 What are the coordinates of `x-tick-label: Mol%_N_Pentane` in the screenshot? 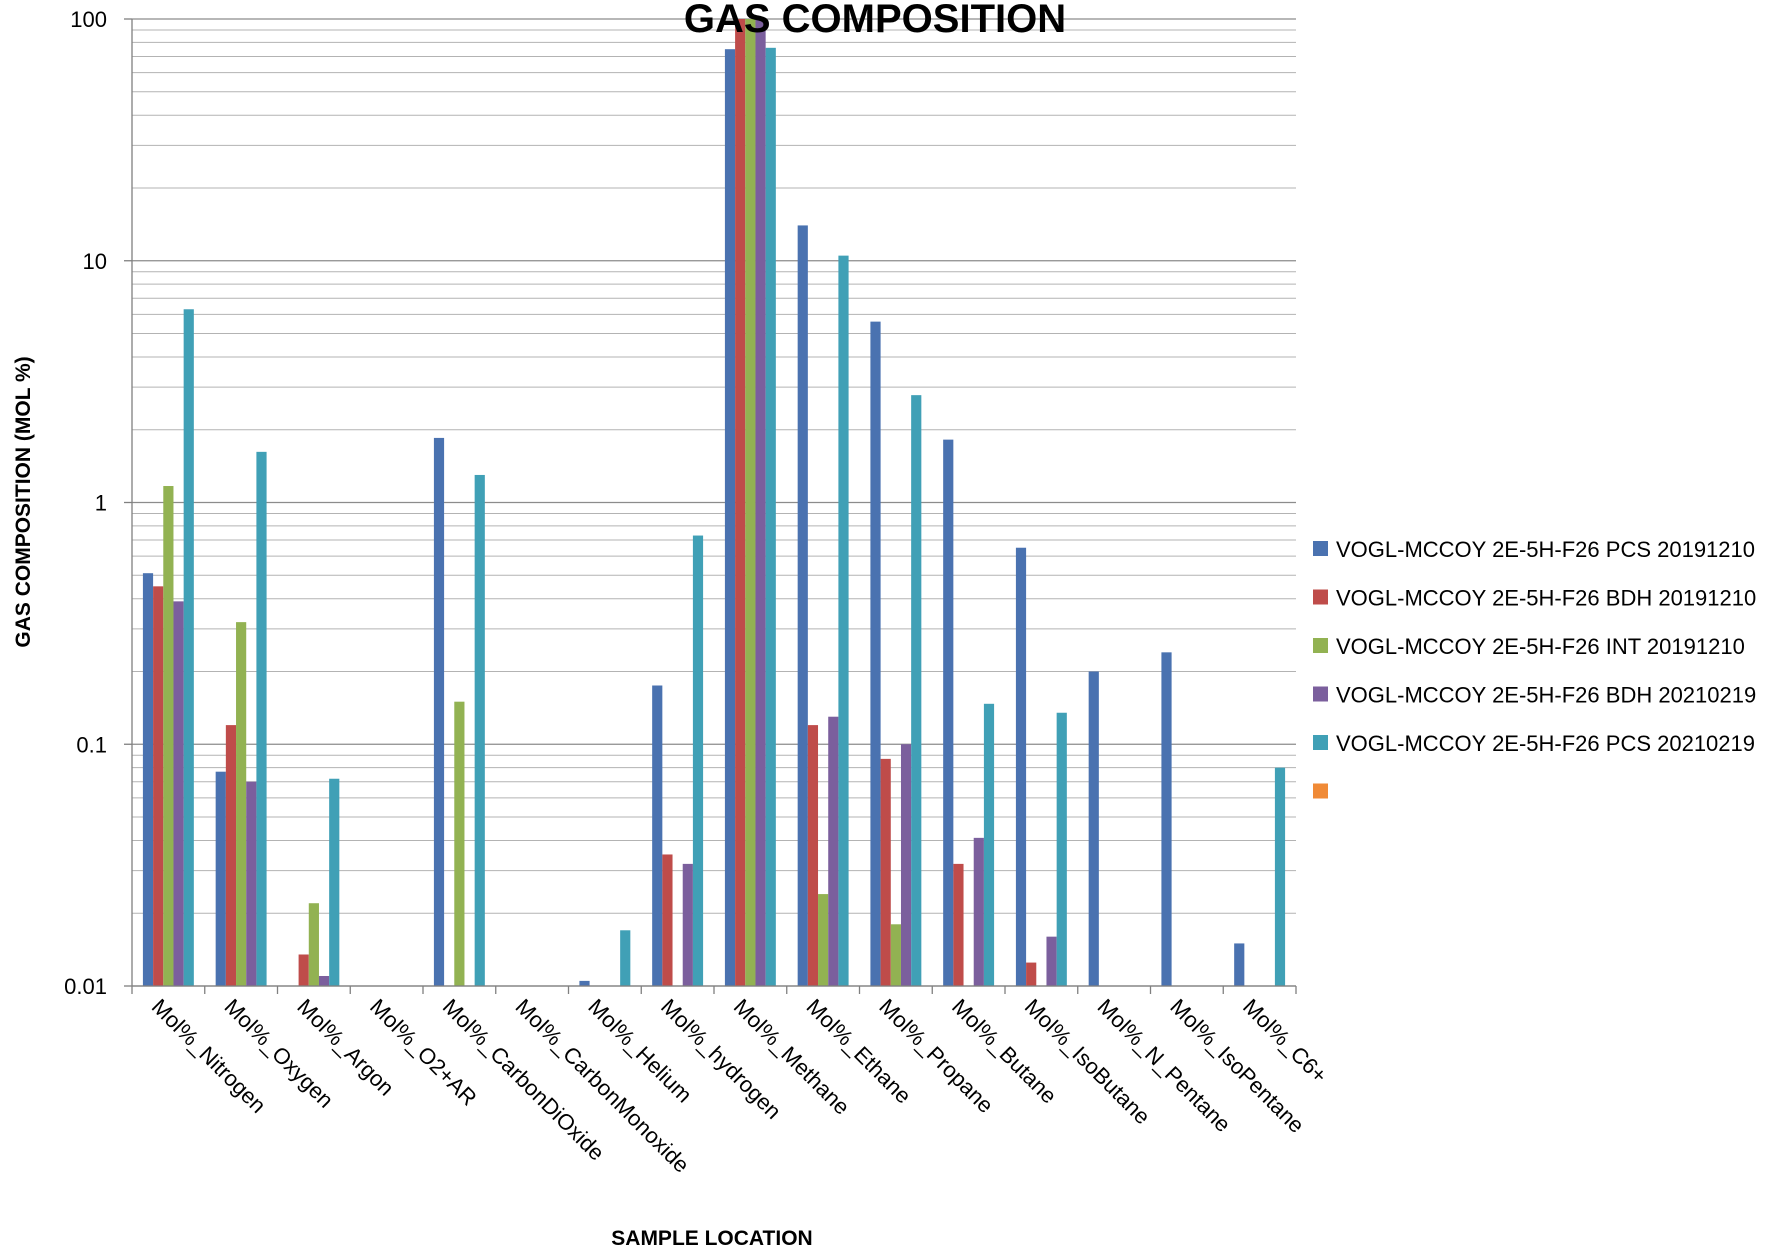 It's located at (1164, 1065).